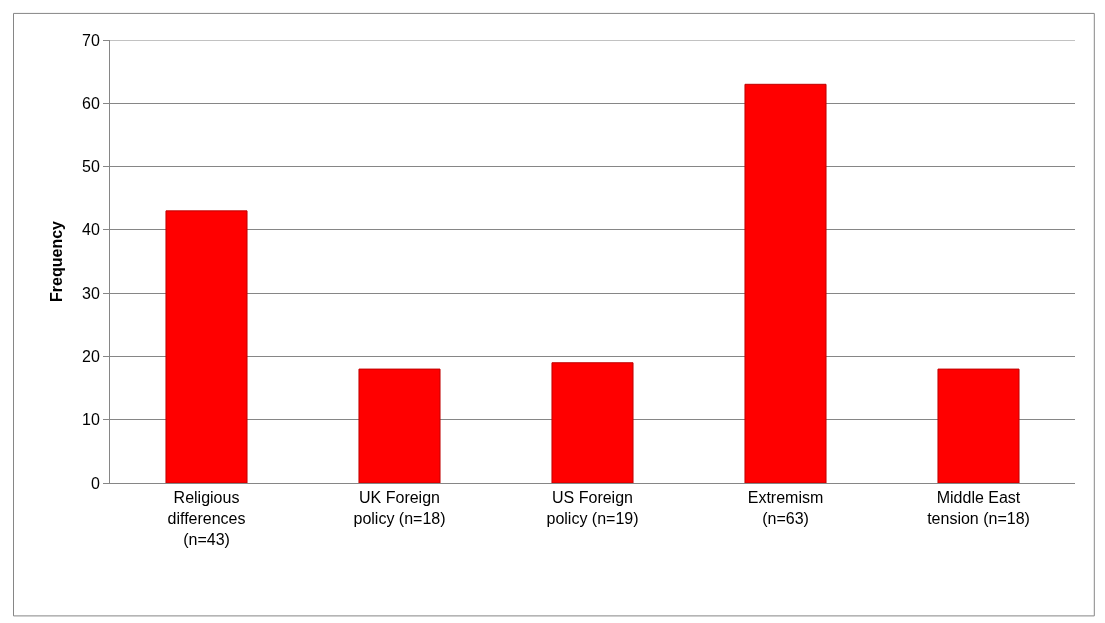  I want to click on y-tick-label: 10, so click(91, 420).